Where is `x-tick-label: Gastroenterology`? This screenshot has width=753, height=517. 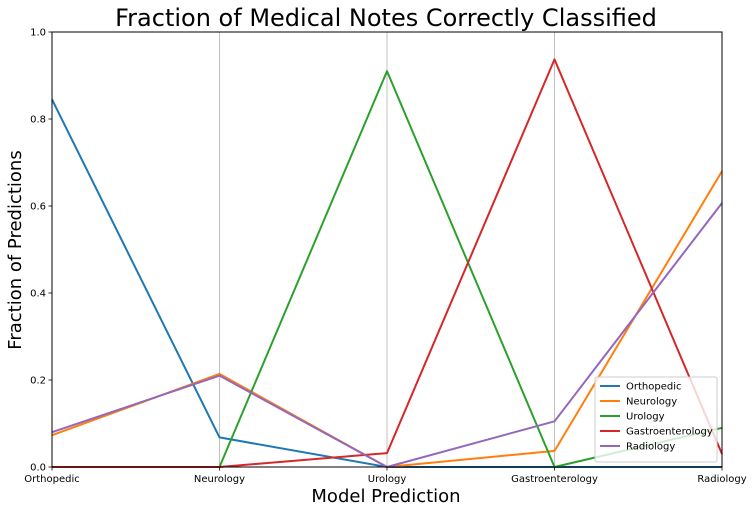 x-tick-label: Gastroenterology is located at coordinates (554, 479).